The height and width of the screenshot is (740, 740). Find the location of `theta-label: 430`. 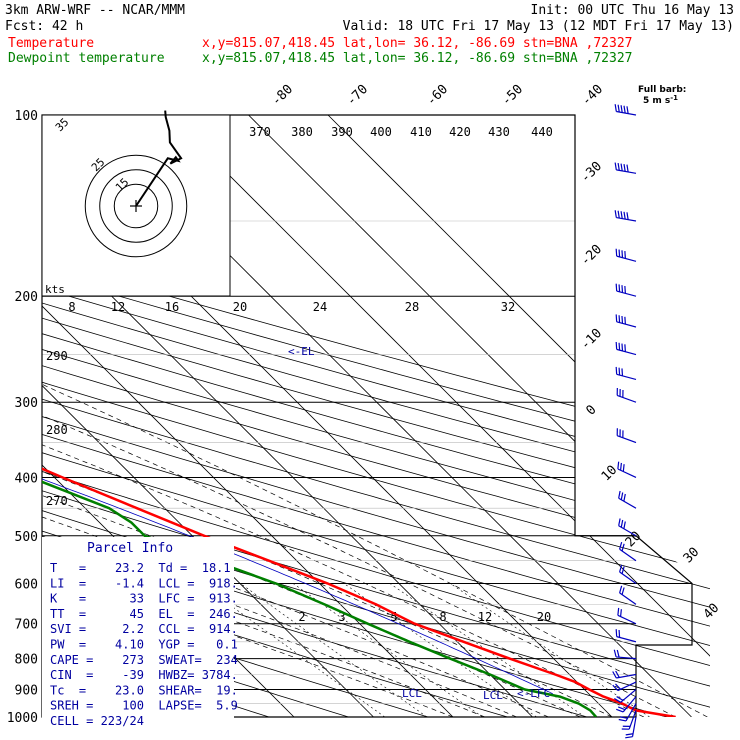

theta-label: 430 is located at coordinates (499, 132).